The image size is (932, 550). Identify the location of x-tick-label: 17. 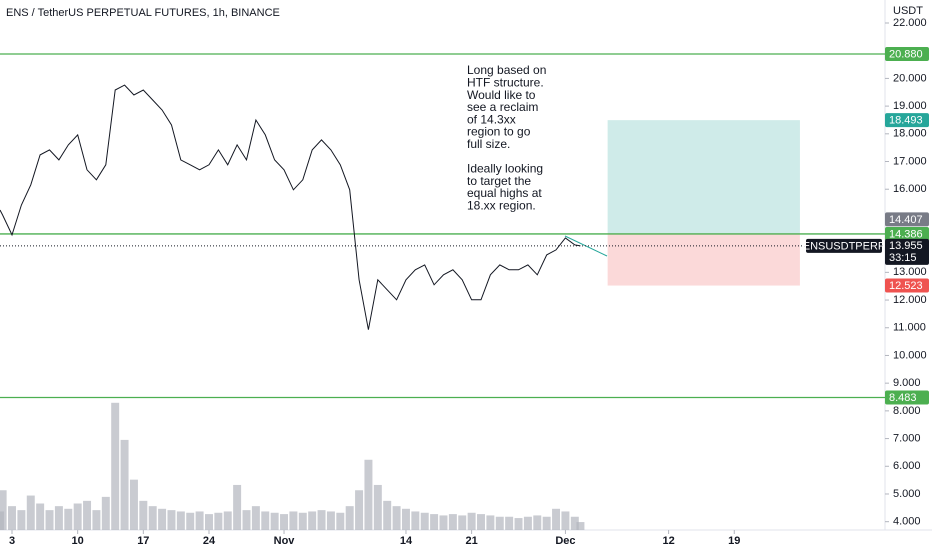
(143, 541).